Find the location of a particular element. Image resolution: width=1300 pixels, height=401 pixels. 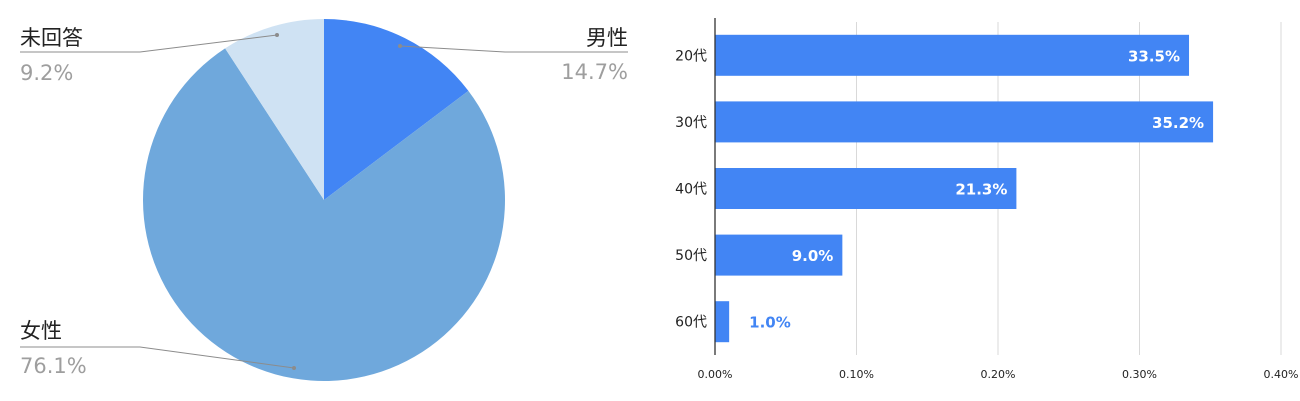

bar-value-label: 1.0% is located at coordinates (770, 323).